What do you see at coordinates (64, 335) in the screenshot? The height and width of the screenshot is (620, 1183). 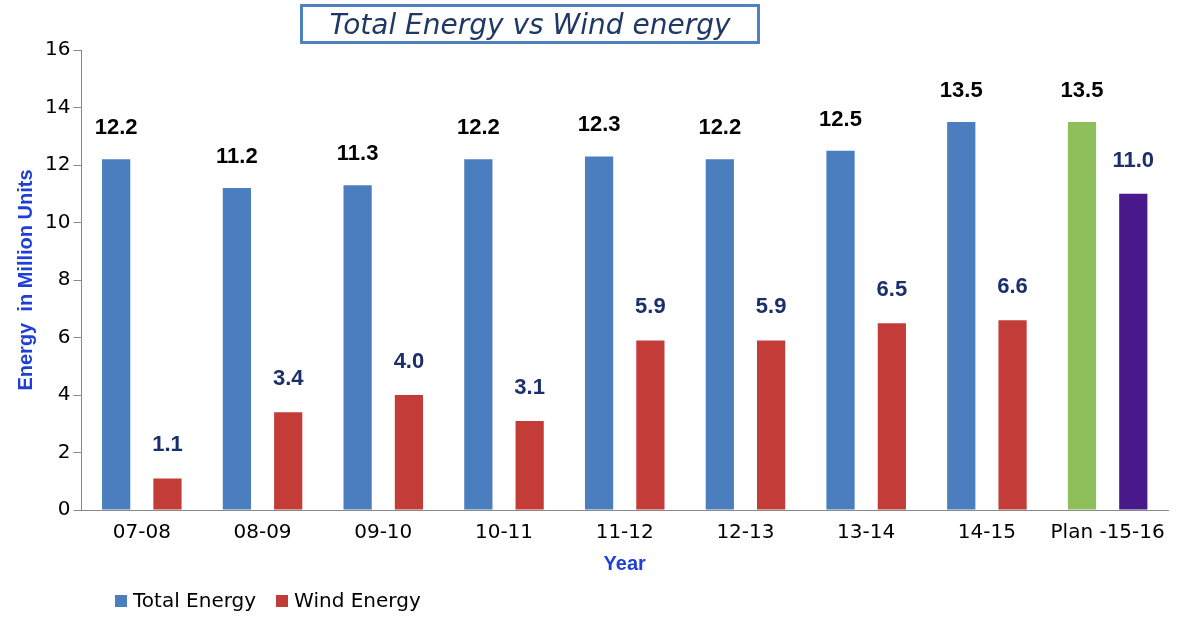 I see `y-tick-label: 6` at bounding box center [64, 335].